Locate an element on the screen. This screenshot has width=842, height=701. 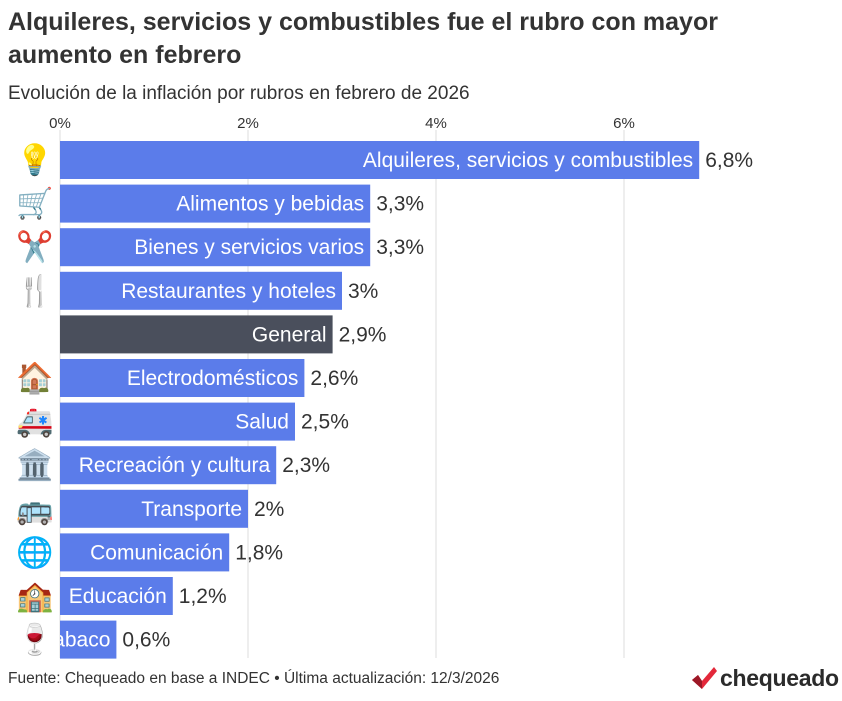
value-label: 2% is located at coordinates (269, 509).